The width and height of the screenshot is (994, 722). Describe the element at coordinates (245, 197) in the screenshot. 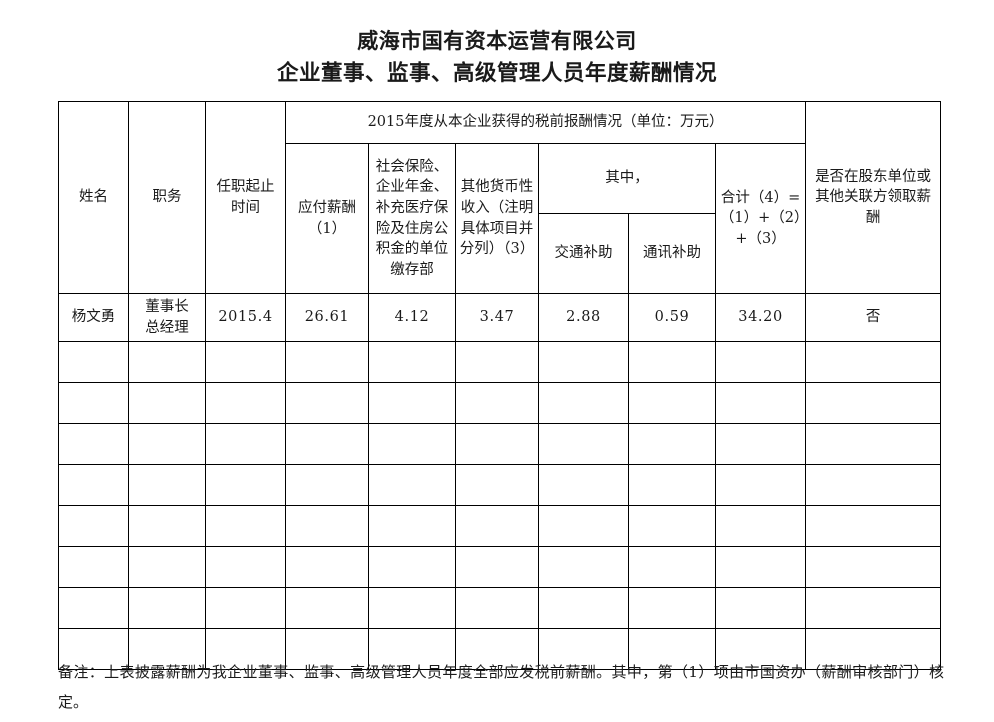

I see `col-header-tenure-period: 任职起止 时间` at that location.